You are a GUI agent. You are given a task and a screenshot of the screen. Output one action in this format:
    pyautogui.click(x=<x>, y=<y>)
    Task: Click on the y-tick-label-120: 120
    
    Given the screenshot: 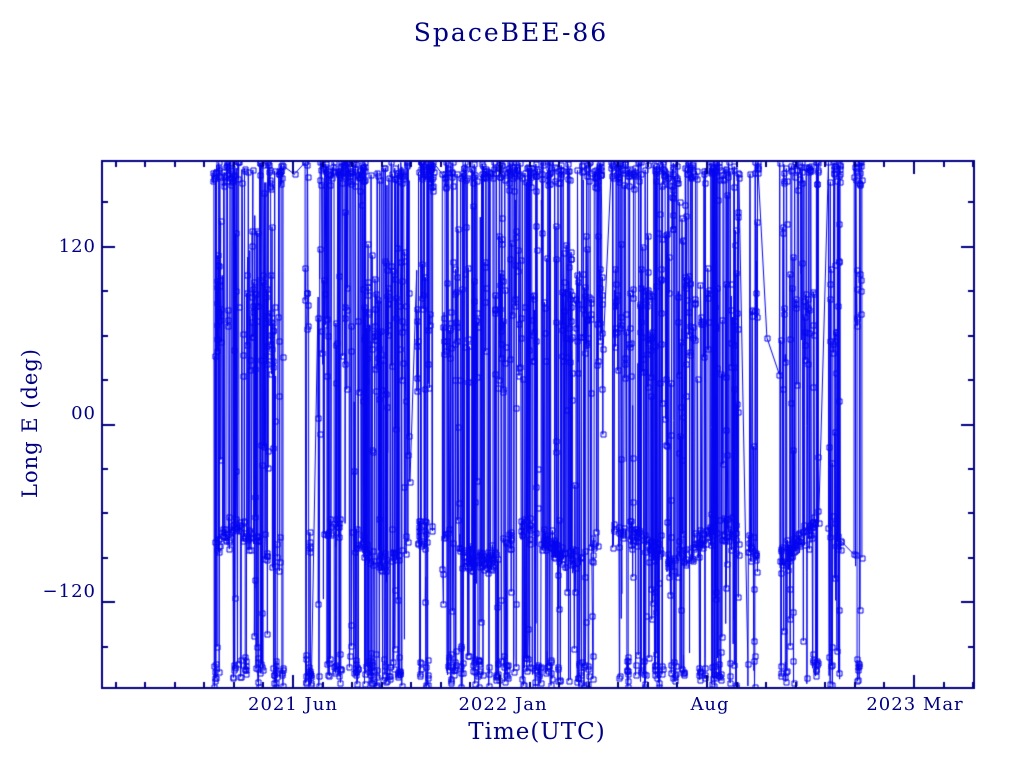 What is the action you would take?
    pyautogui.click(x=77, y=246)
    